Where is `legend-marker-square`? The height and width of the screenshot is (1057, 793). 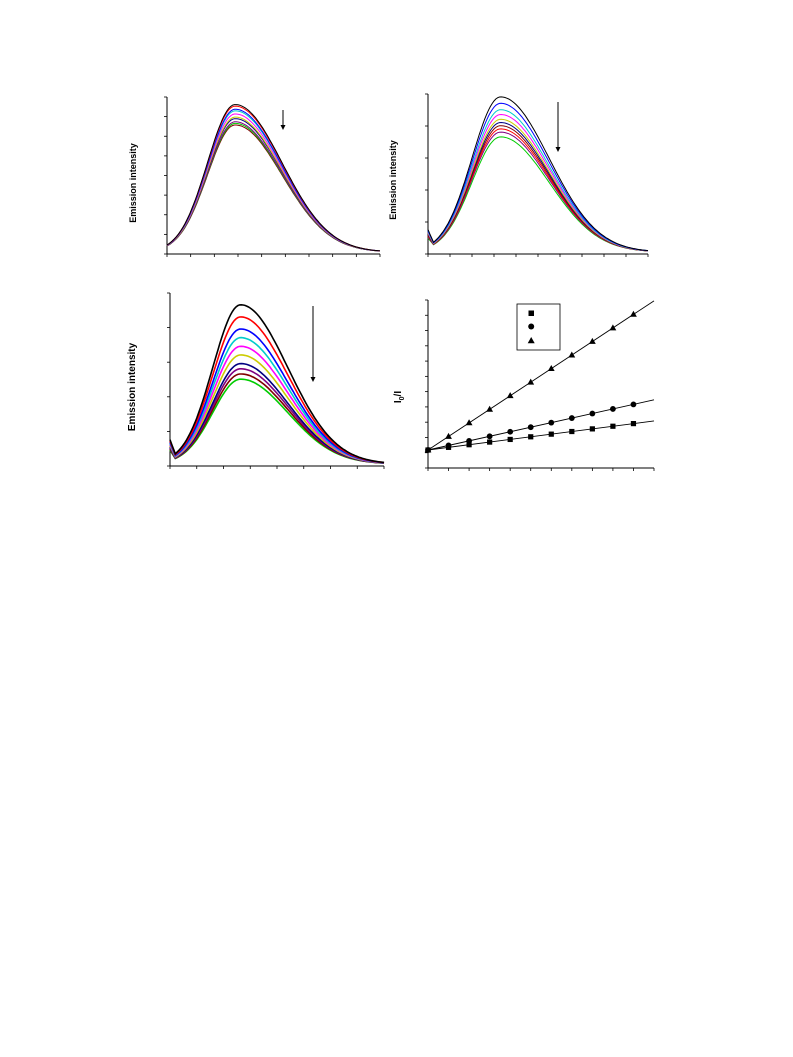 legend-marker-square is located at coordinates (531, 313).